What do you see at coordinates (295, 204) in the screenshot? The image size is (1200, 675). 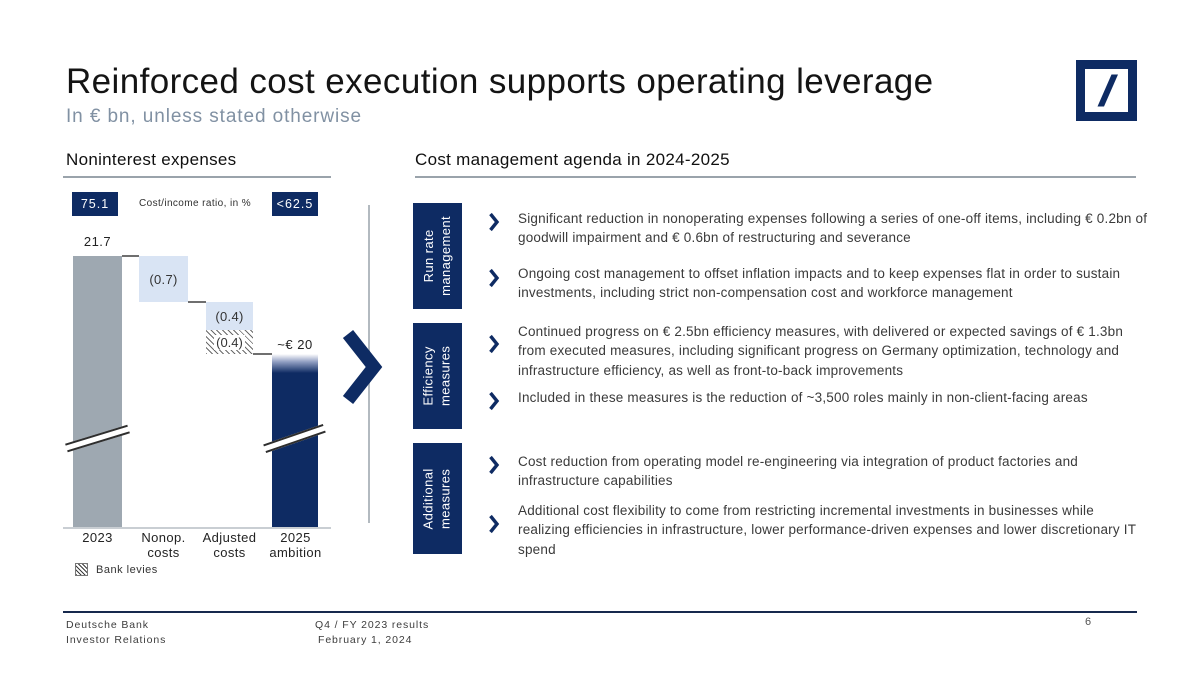 I see `cir-end-badge: <62.5` at bounding box center [295, 204].